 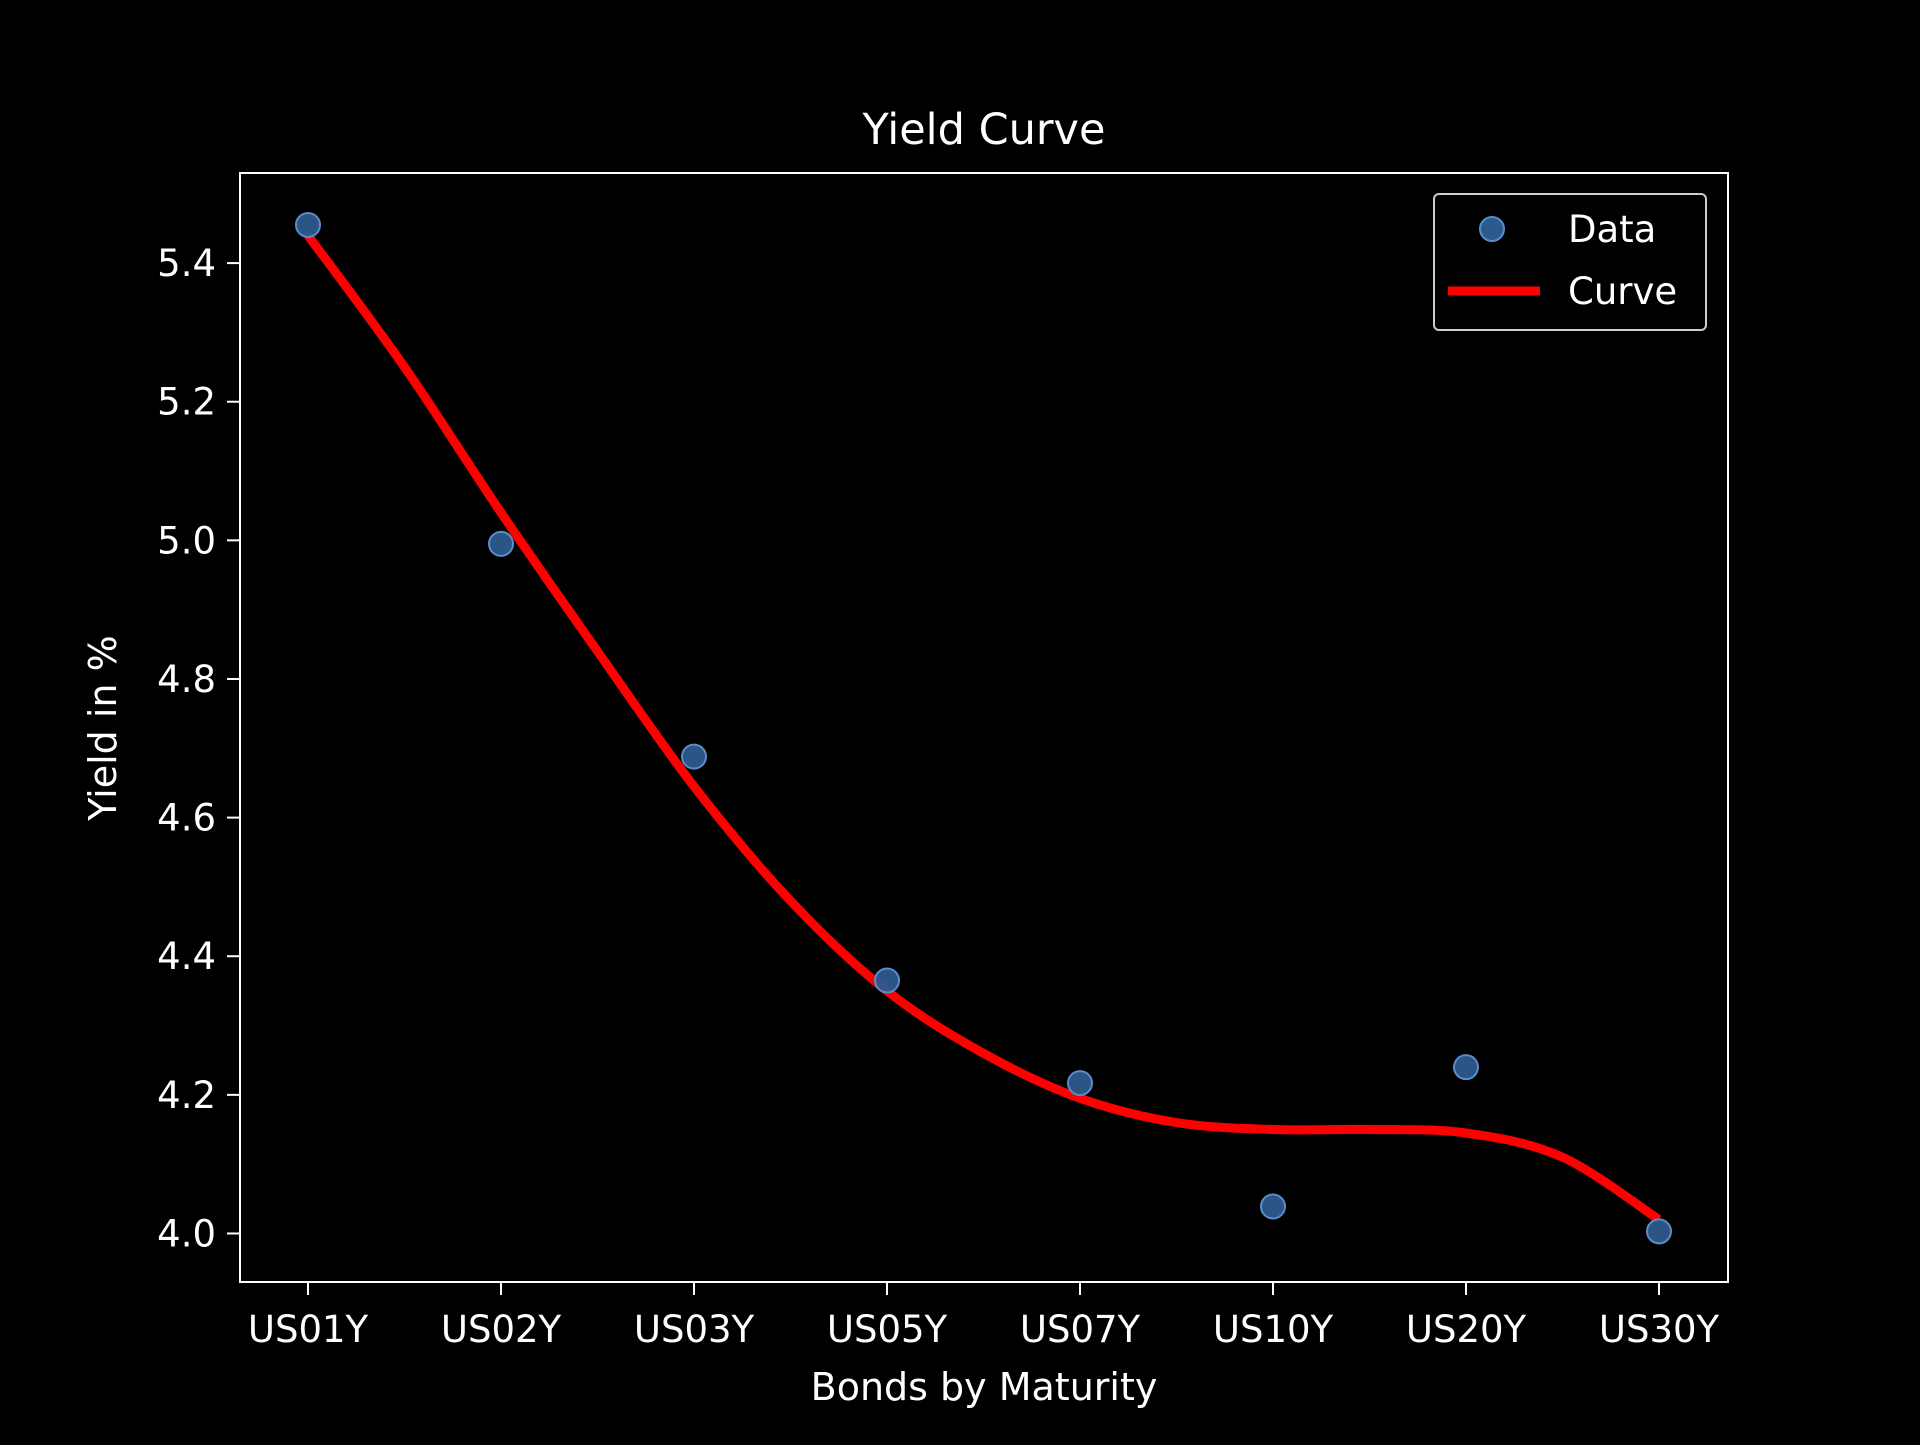 What do you see at coordinates (887, 1329) in the screenshot?
I see `x-tick-label: US05Y` at bounding box center [887, 1329].